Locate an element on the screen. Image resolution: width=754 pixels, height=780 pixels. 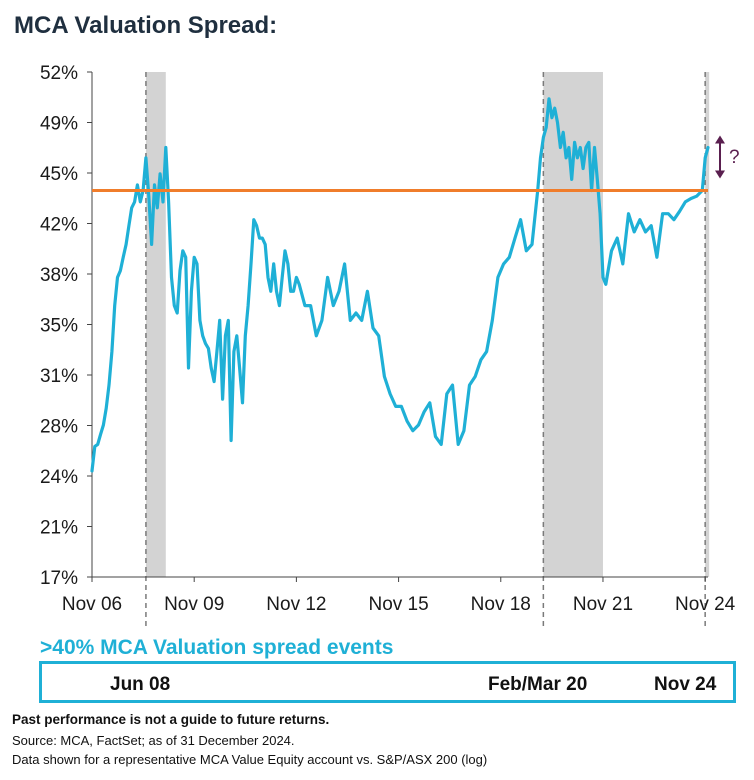
annotation-arrow-head-up is located at coordinates (720, 139).